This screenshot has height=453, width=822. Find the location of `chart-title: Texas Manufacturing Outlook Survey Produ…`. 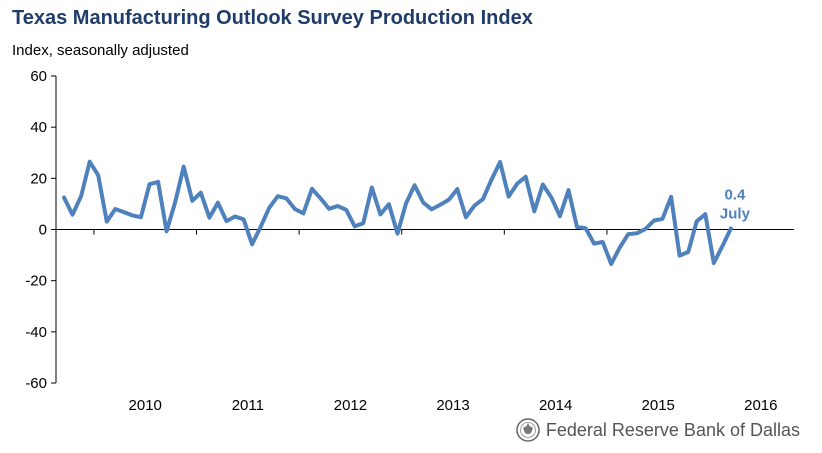

chart-title: Texas Manufacturing Outlook Survey Produ… is located at coordinates (272, 18).